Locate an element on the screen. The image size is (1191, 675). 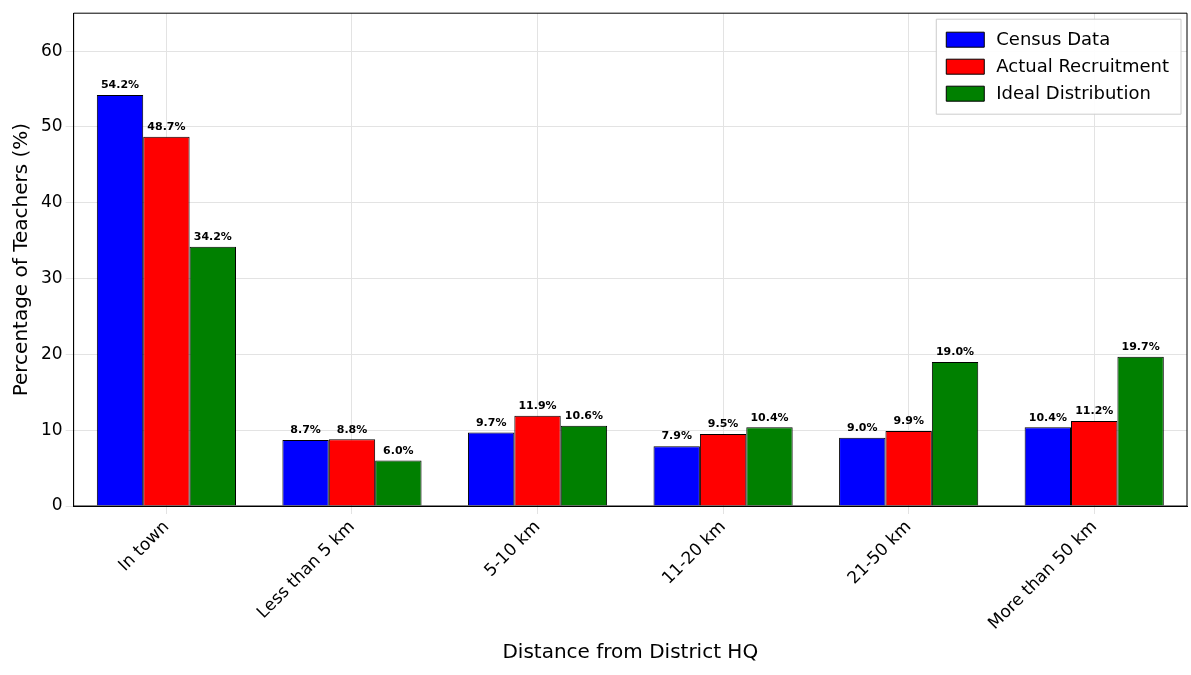
data-label: 19.0% is located at coordinates (955, 352).